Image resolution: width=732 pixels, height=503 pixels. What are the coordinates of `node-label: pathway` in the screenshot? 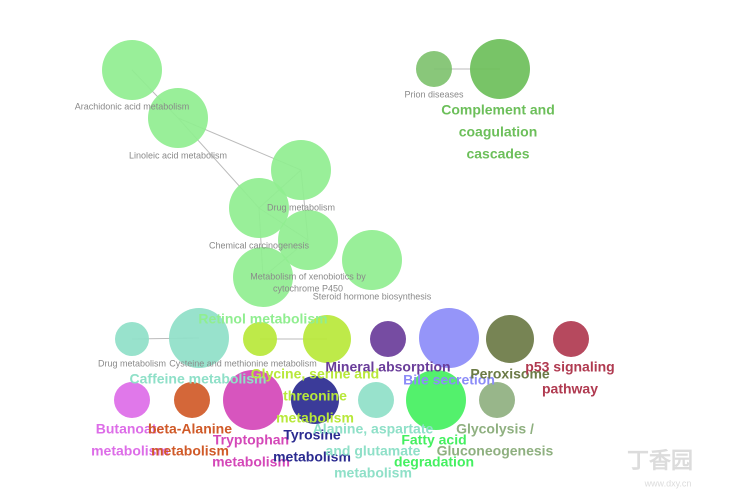 It's located at (570, 389).